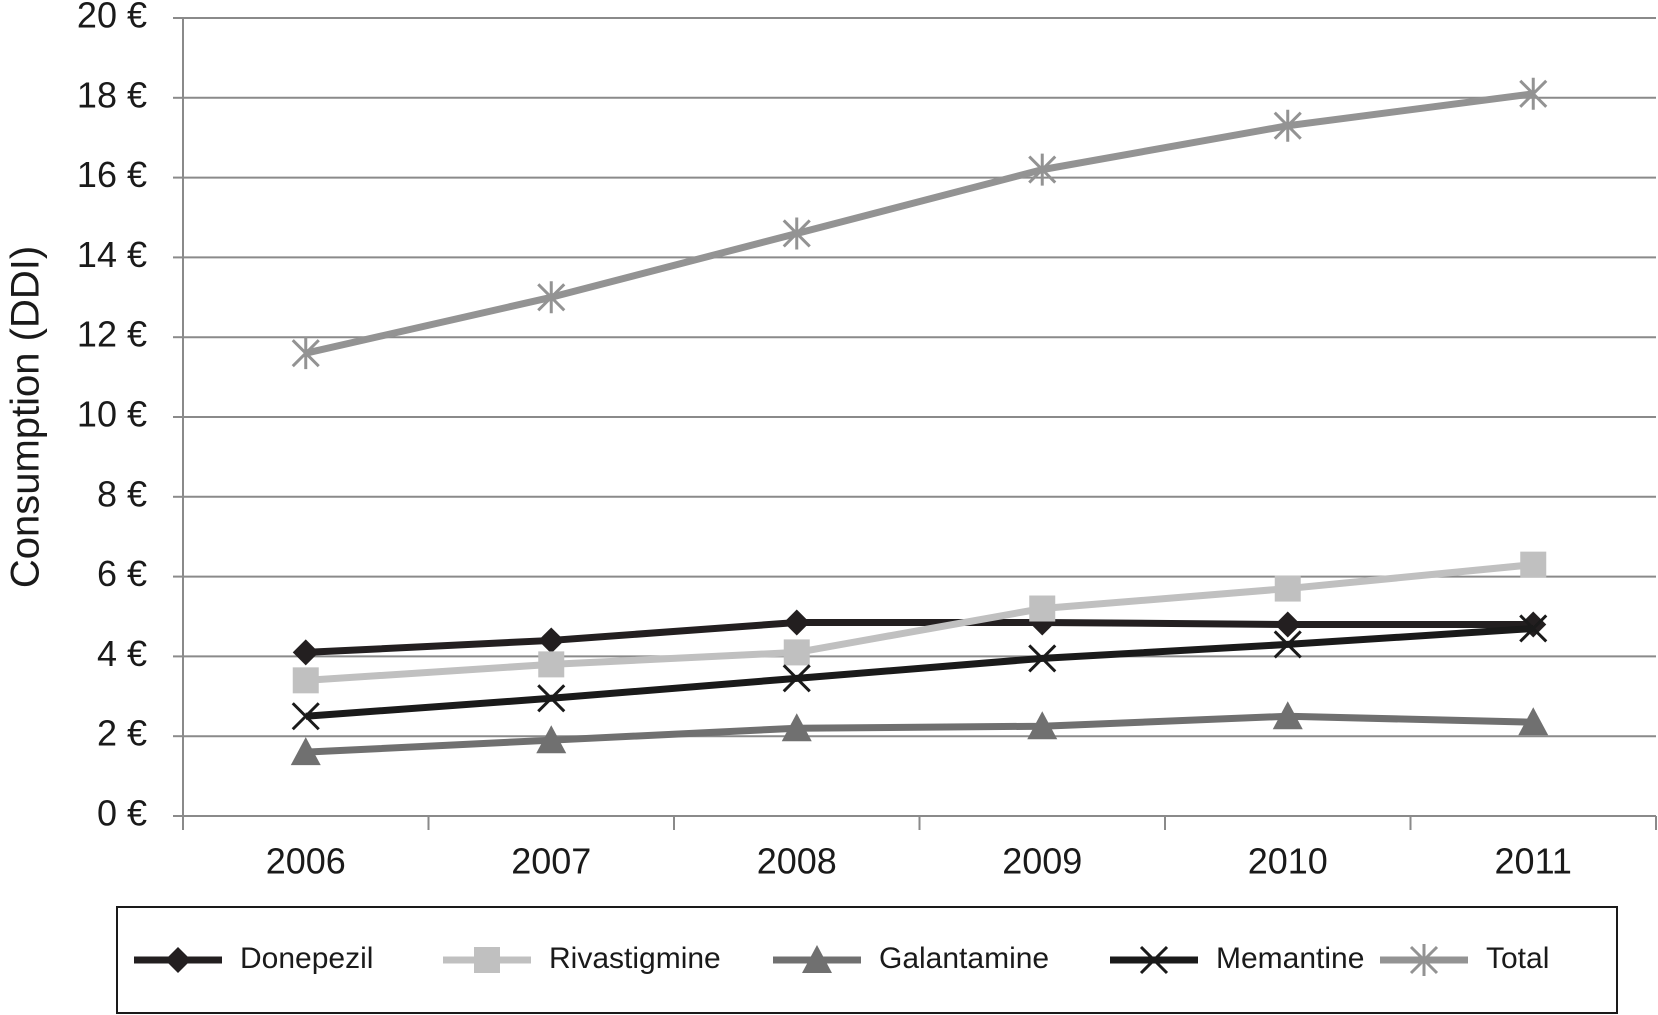  I want to click on x-tick-label: 2011, so click(1533, 861).